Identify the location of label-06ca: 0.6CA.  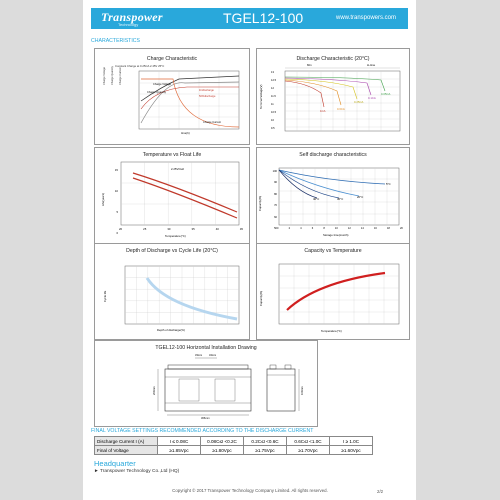
(341, 109).